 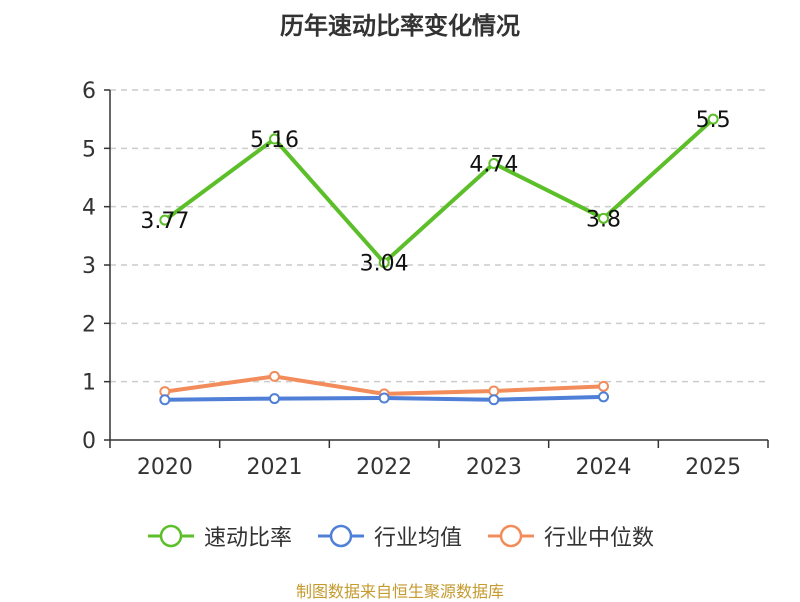 I want to click on y-tick-label: 4, so click(x=89, y=208).